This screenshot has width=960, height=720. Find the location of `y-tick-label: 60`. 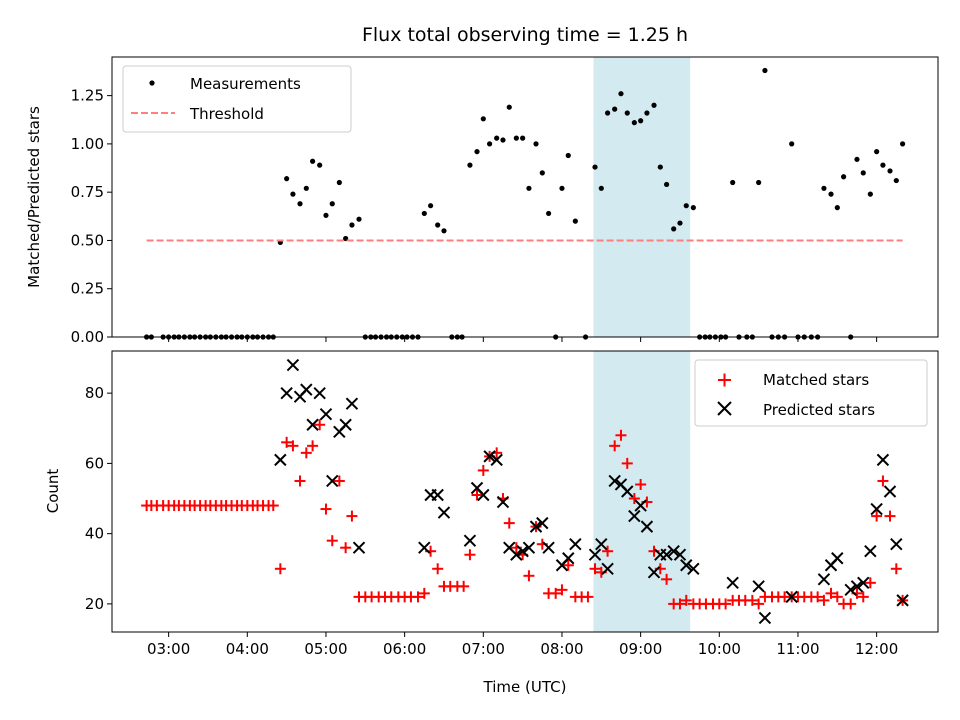

y-tick-label: 60 is located at coordinates (94, 463).